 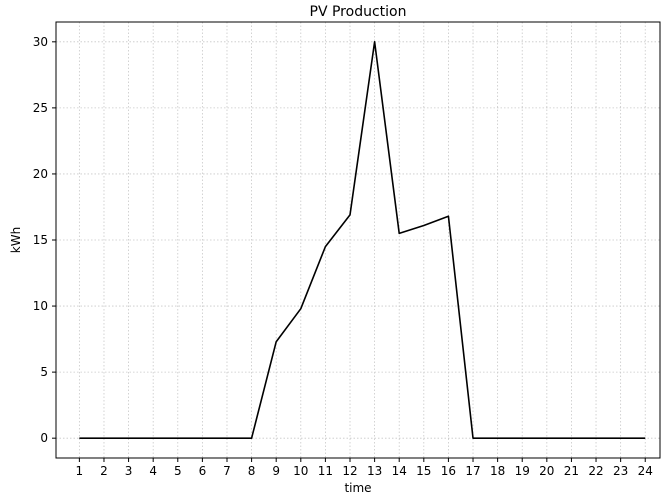 What do you see at coordinates (178, 471) in the screenshot?
I see `x-tick-label: 5` at bounding box center [178, 471].